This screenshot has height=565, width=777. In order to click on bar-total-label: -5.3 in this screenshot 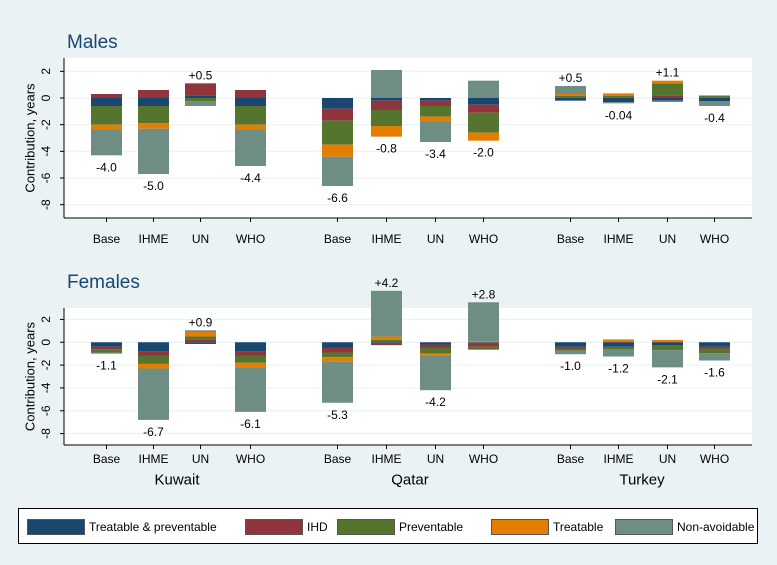, I will do `click(337, 415)`.